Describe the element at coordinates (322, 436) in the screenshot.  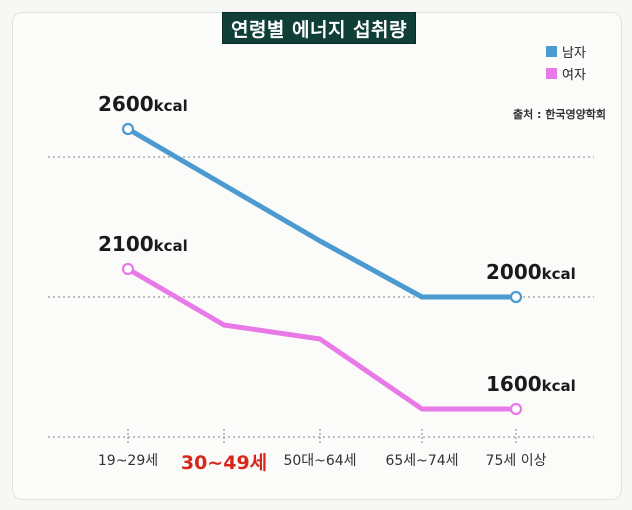
I see `x-ticks` at that location.